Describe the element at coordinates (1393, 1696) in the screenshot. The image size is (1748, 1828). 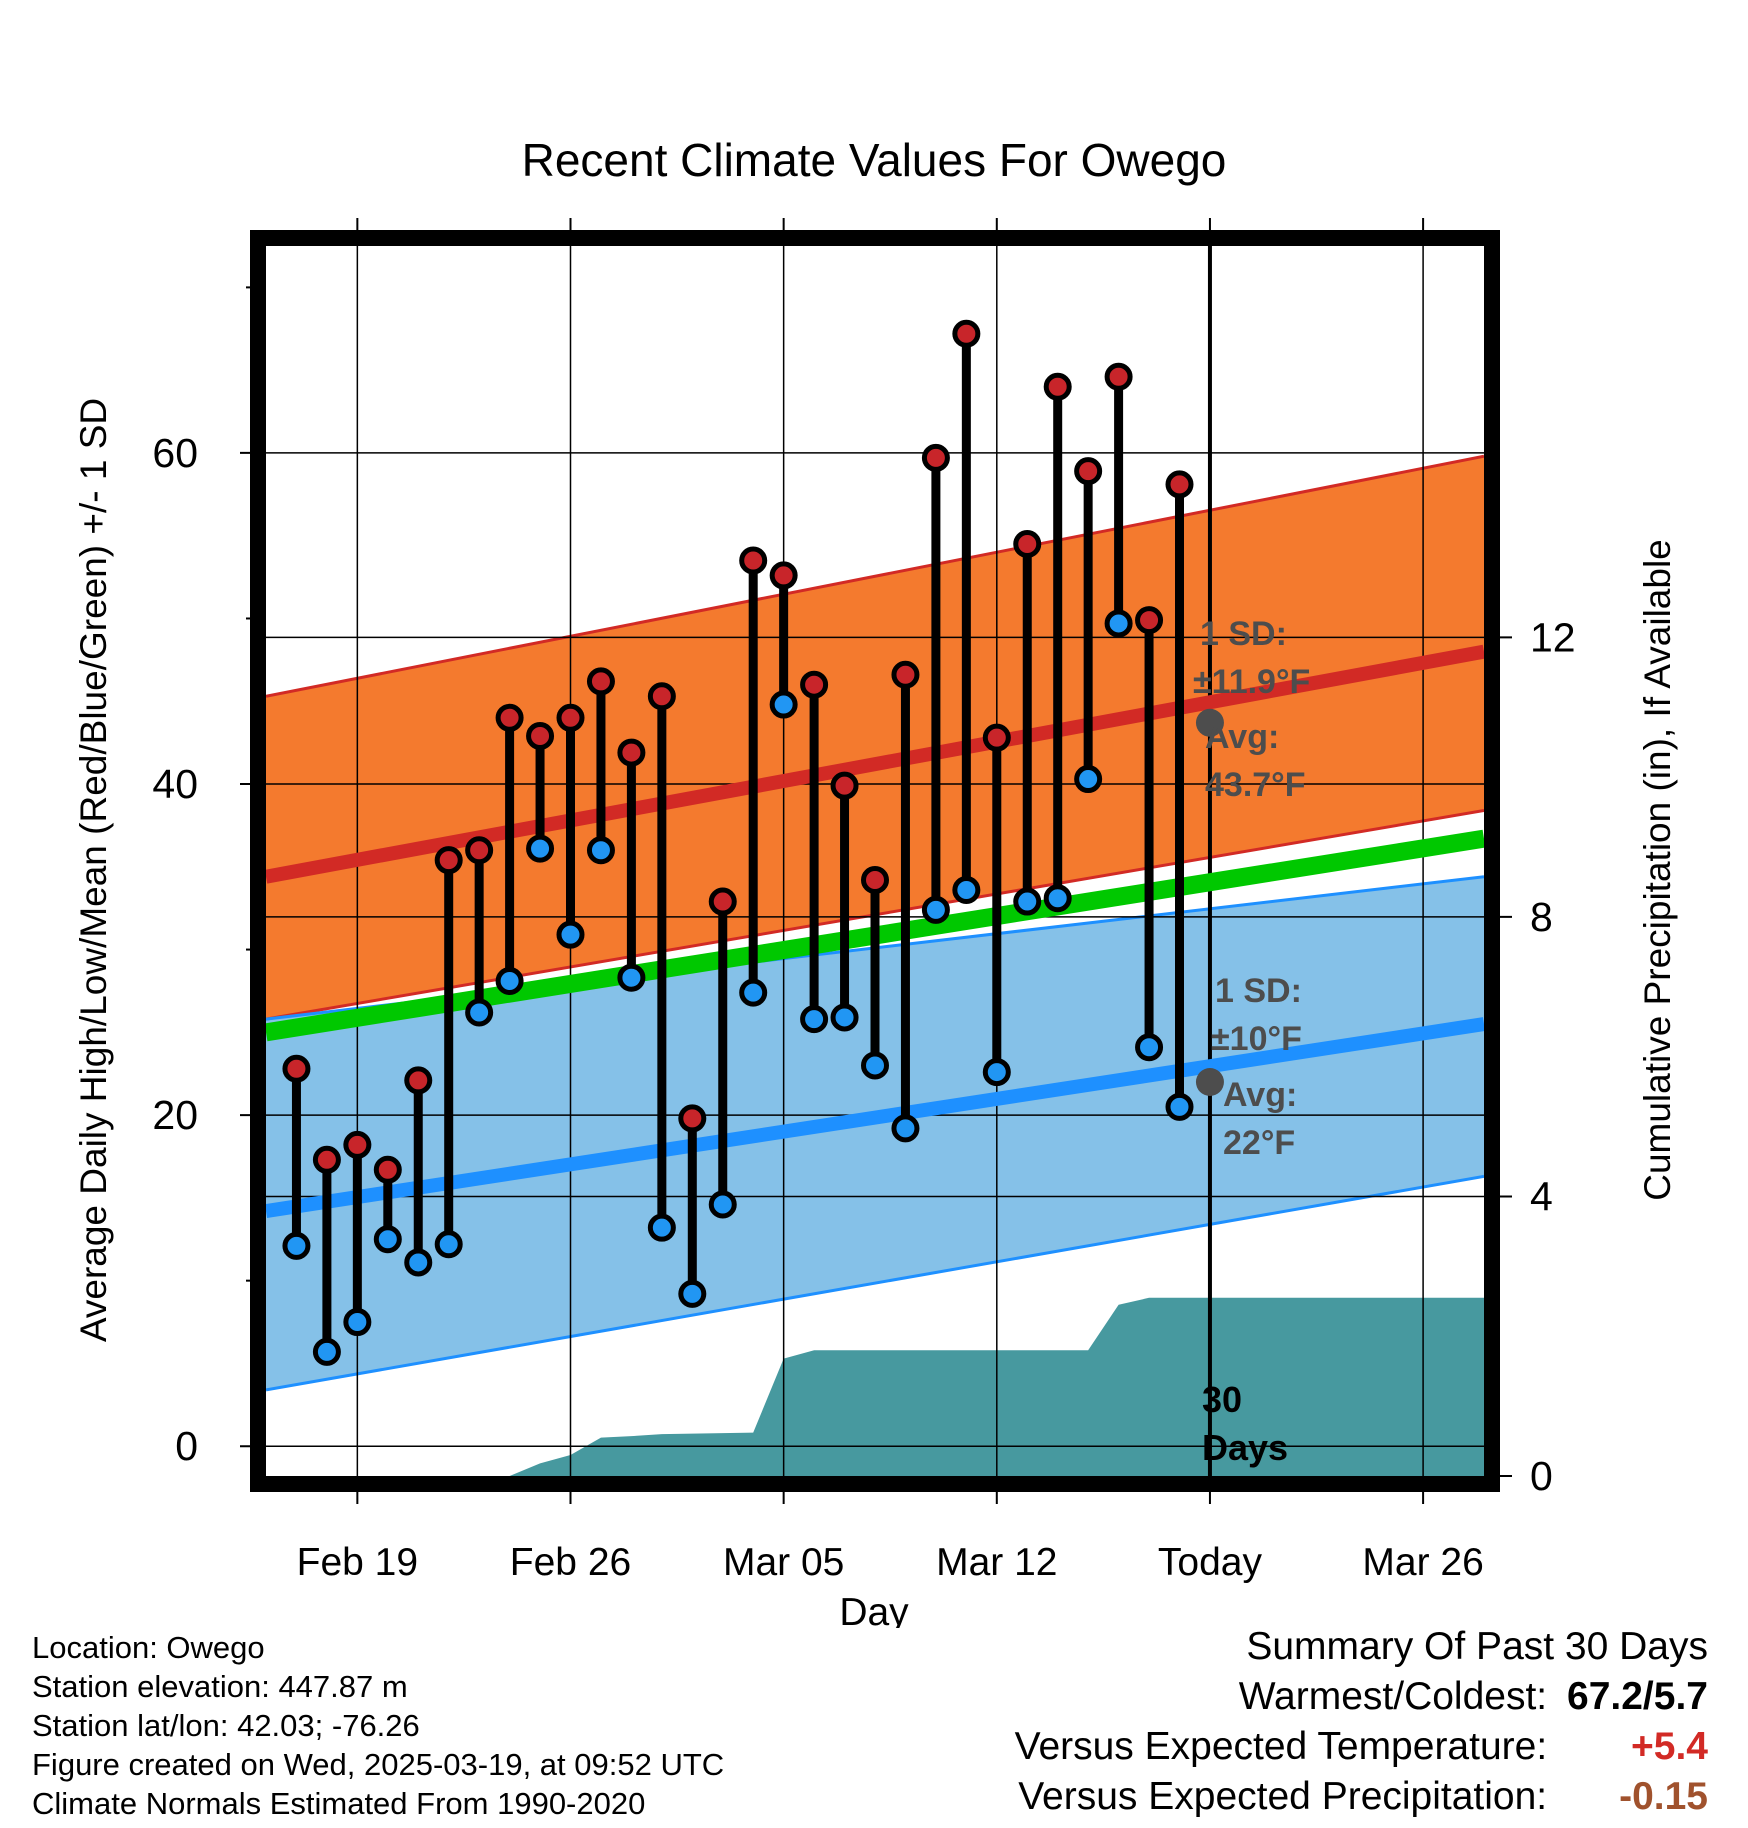
I see `warm-label: Warmest/Coldest:` at that location.